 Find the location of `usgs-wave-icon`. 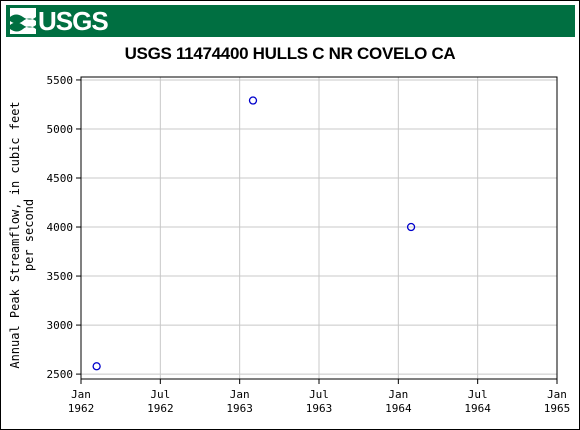

usgs-wave-icon is located at coordinates (23, 21).